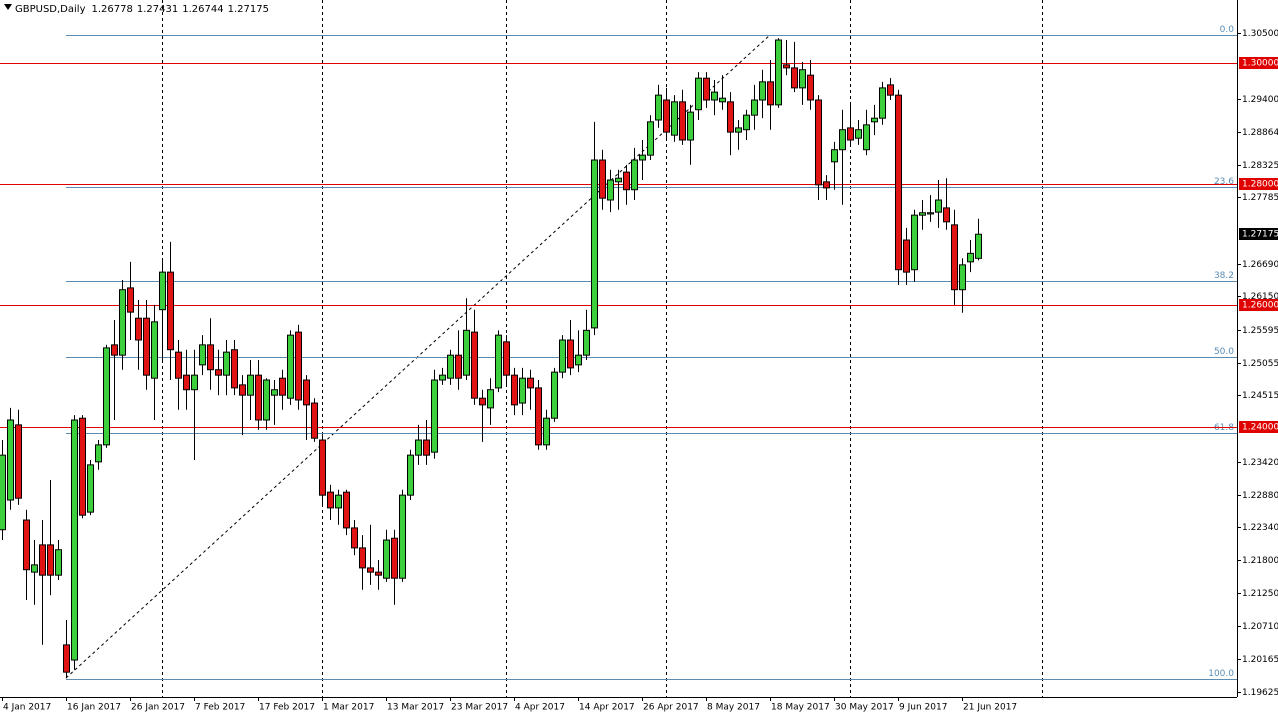  Describe the element at coordinates (1221, 674) in the screenshot. I see `fib-label: 100.0` at that location.